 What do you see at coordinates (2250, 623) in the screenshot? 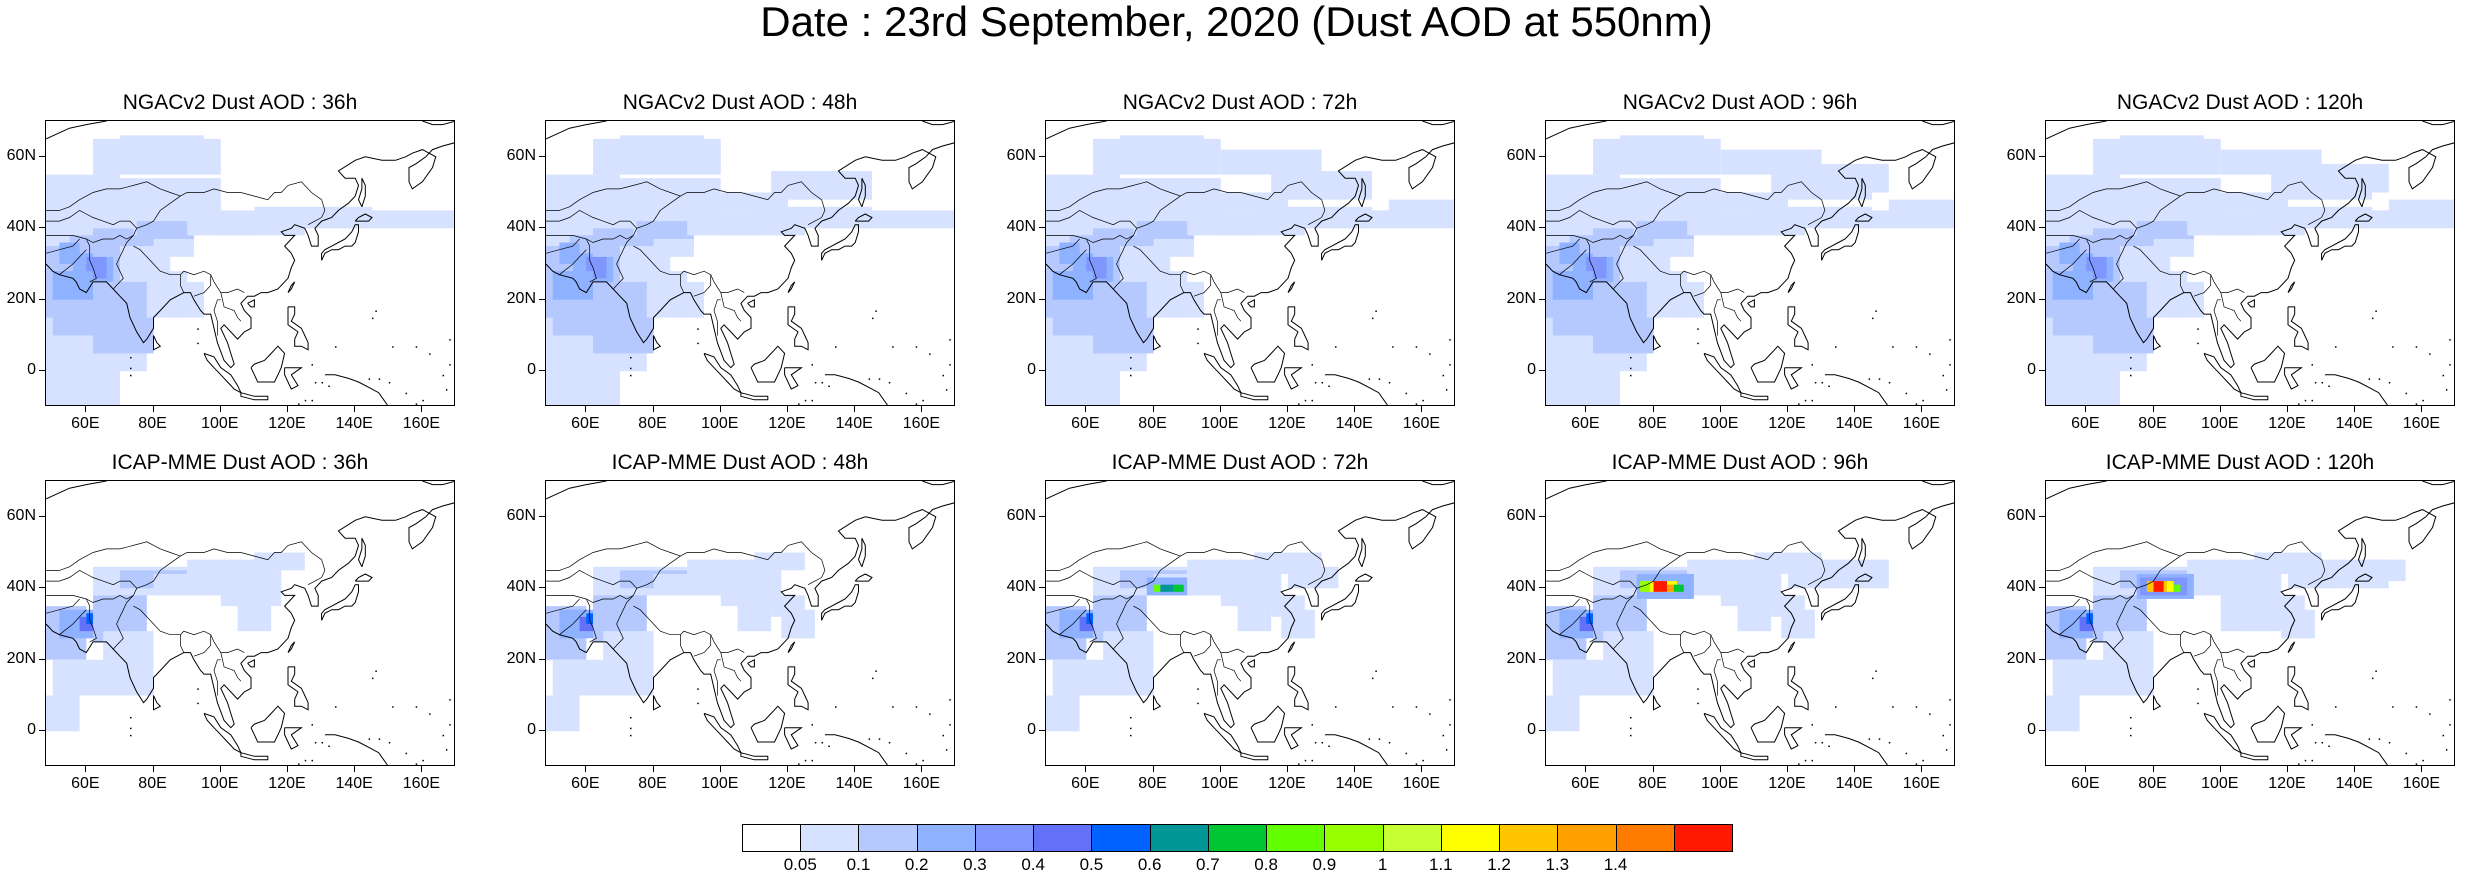
I see `dust-aod-map` at bounding box center [2250, 623].